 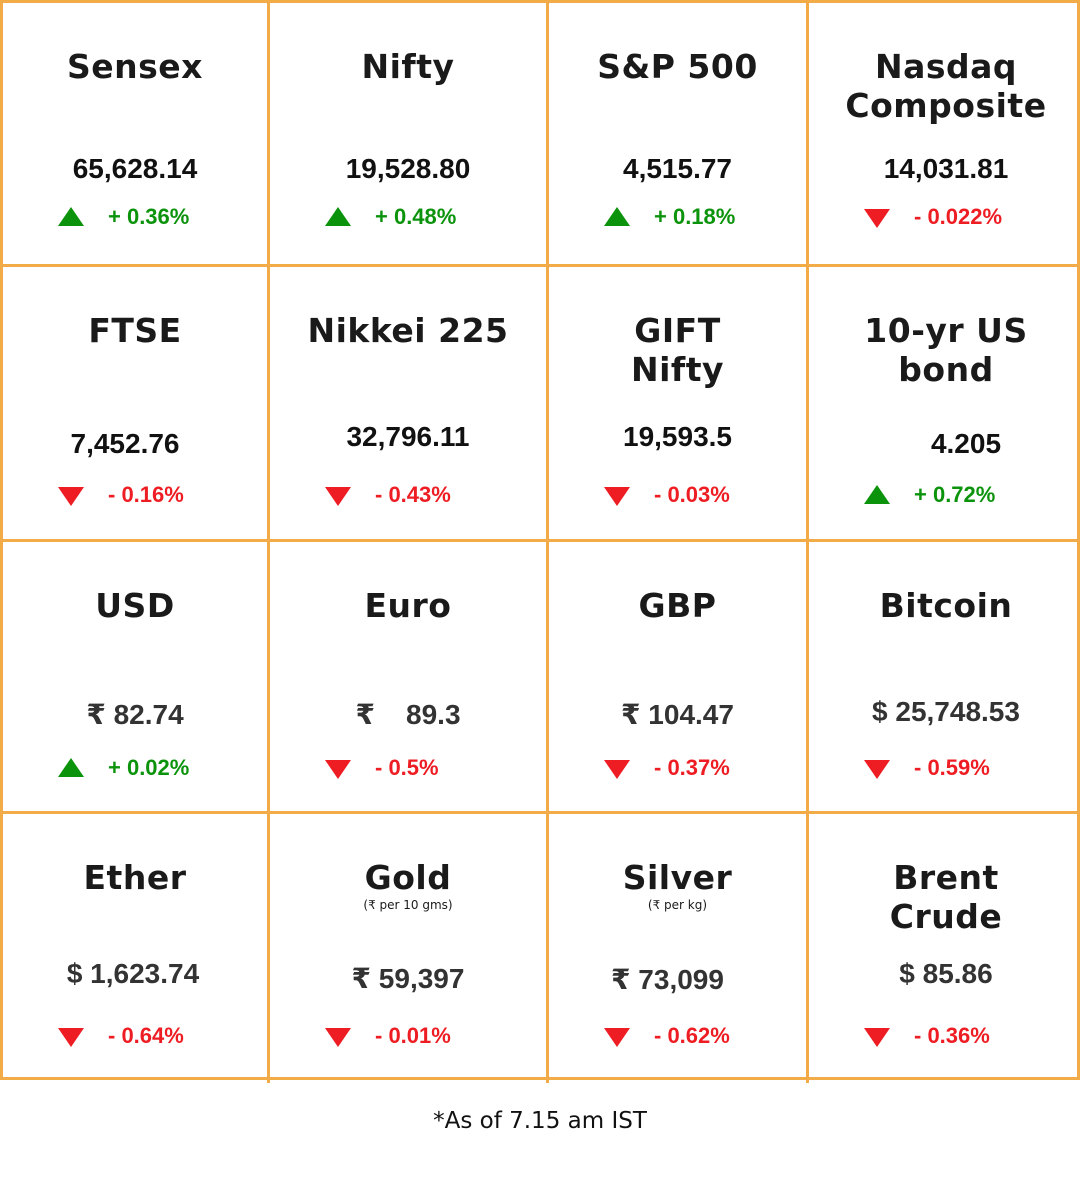 I want to click on instrument-name: Nikkei 225, so click(x=408, y=330).